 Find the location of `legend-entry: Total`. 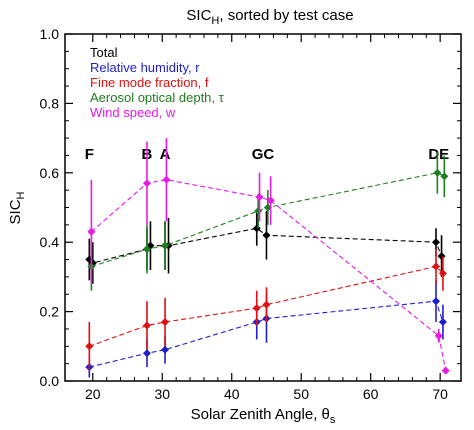

legend-entry: Total is located at coordinates (104, 52).